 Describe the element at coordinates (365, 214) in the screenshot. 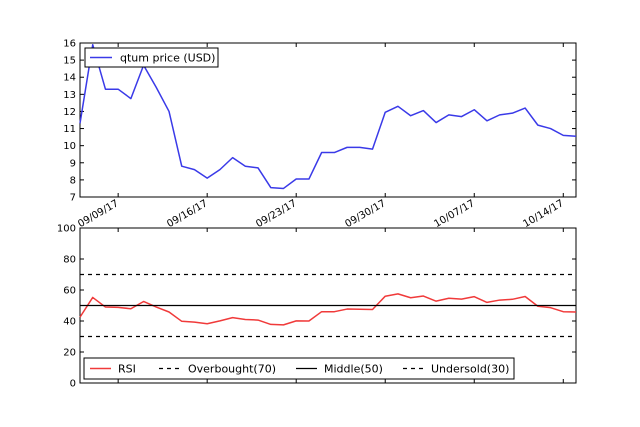

I see `price-xtick-label: 09/30/17` at that location.